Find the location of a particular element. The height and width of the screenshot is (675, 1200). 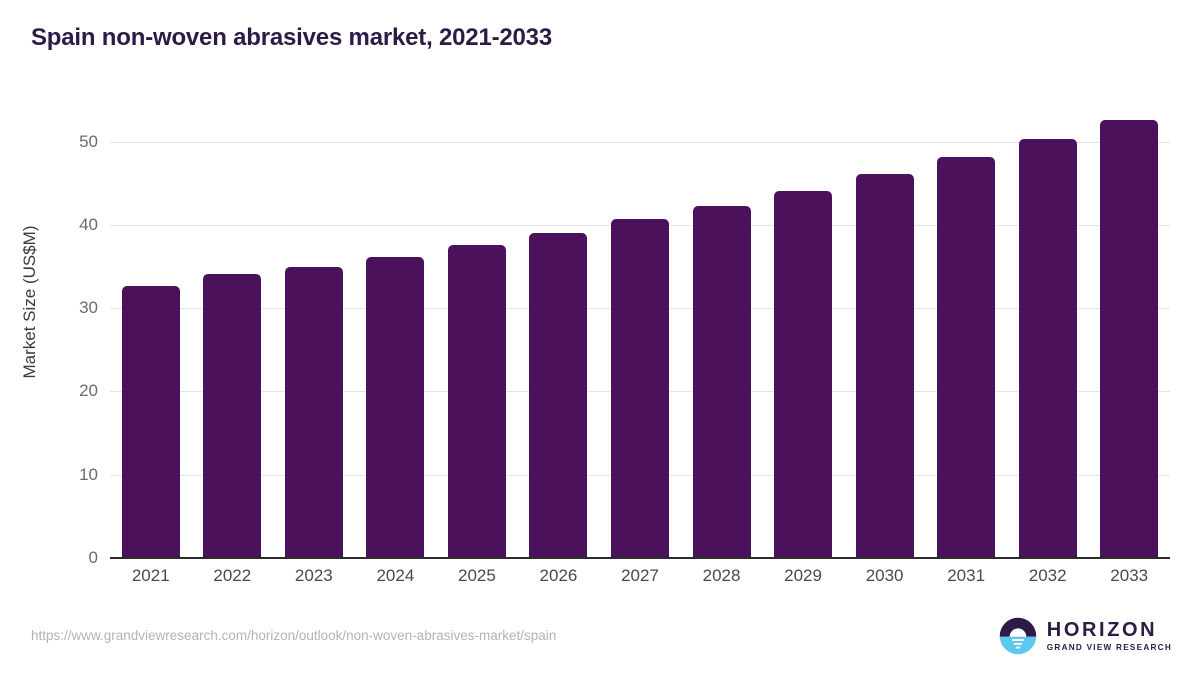

y-tick-label: 50 is located at coordinates (88, 141).